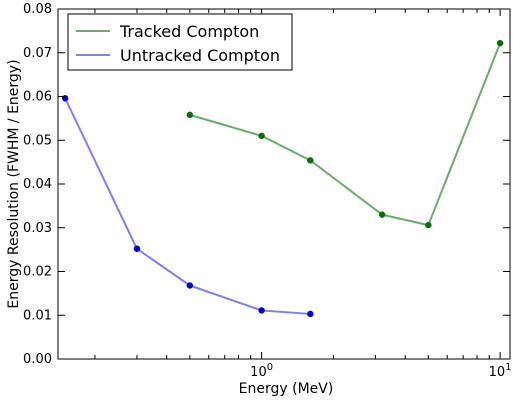  I want to click on x-axis-label: Energy (MeV), so click(286, 389).